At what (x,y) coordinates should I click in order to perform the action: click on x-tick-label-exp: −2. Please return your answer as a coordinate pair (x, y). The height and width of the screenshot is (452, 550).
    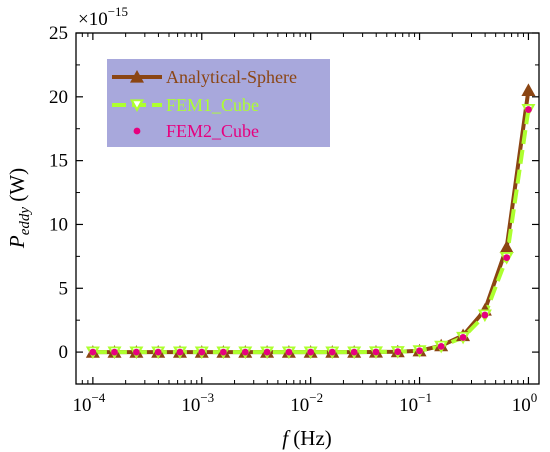
    Looking at the image, I should click on (316, 397).